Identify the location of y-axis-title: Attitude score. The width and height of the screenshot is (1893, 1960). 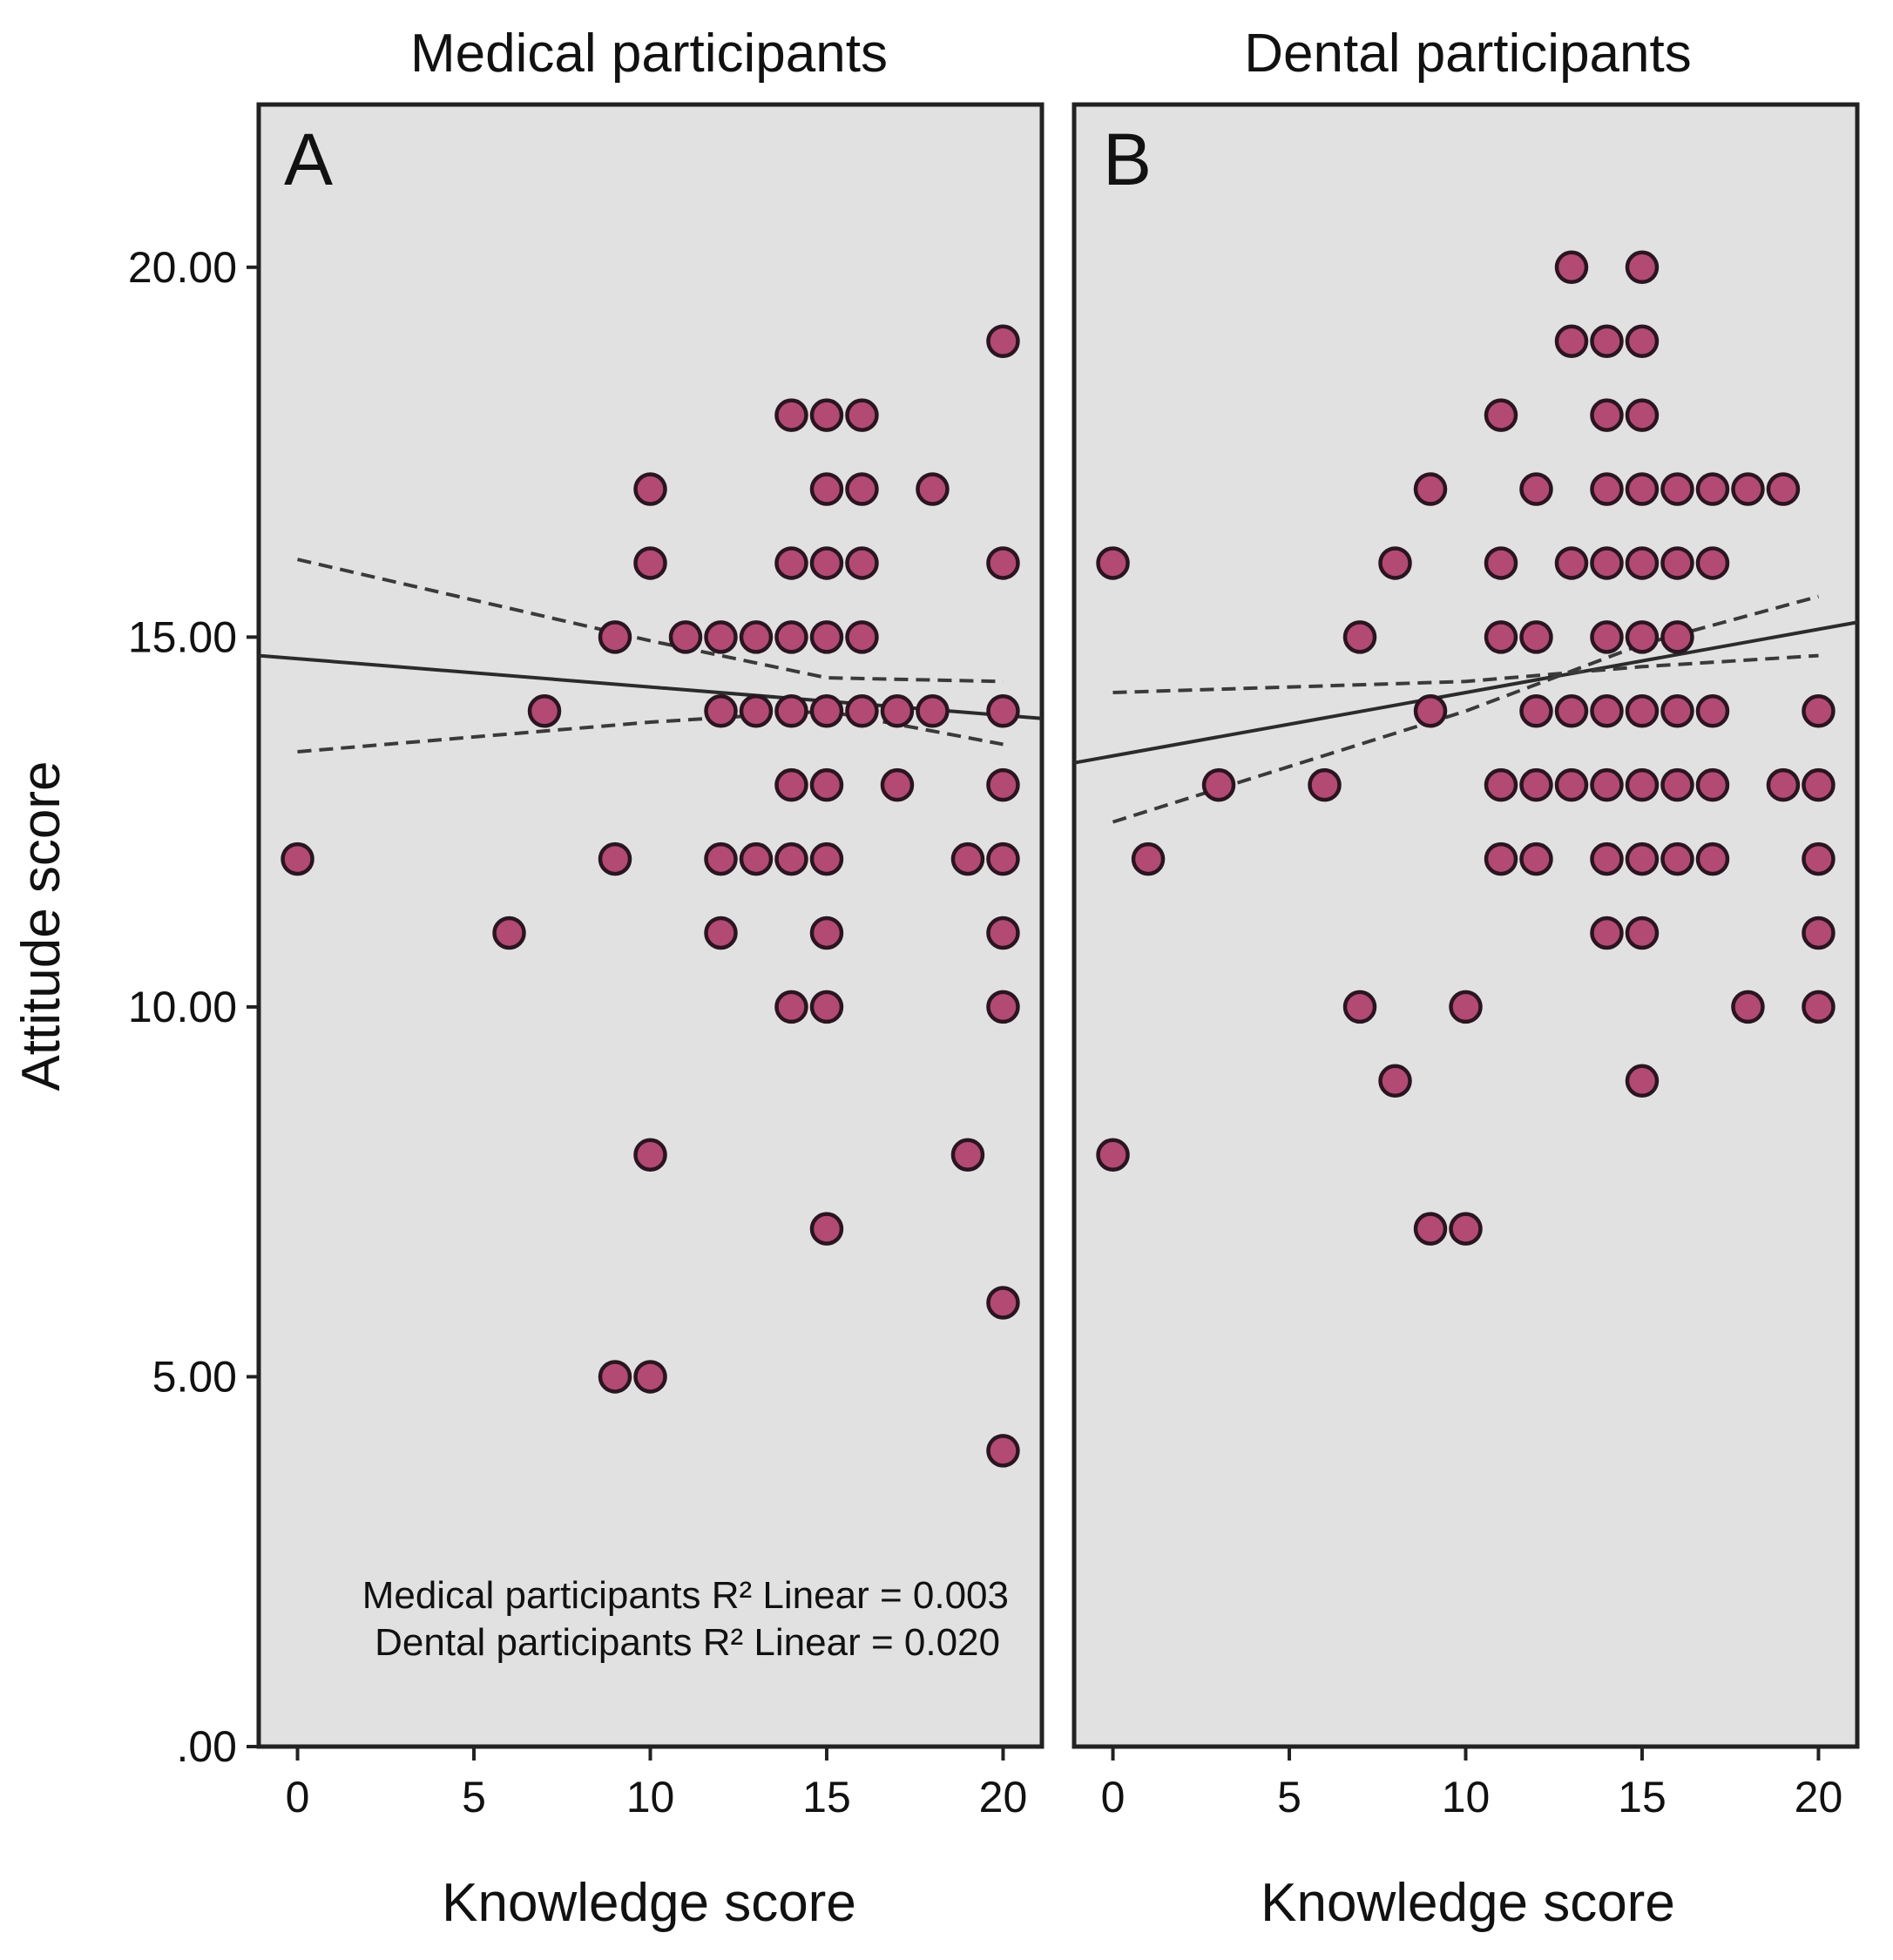
(41, 926).